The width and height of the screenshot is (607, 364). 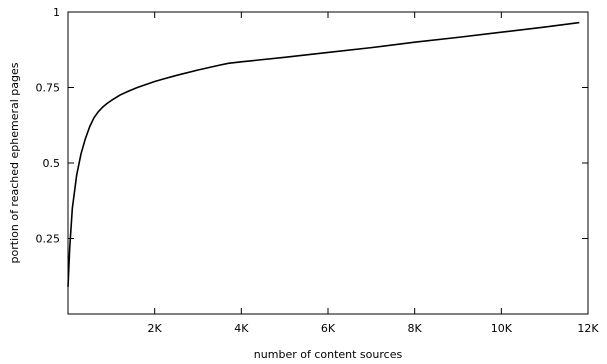 What do you see at coordinates (48, 88) in the screenshot?
I see `y-tick-label: 0.75` at bounding box center [48, 88].